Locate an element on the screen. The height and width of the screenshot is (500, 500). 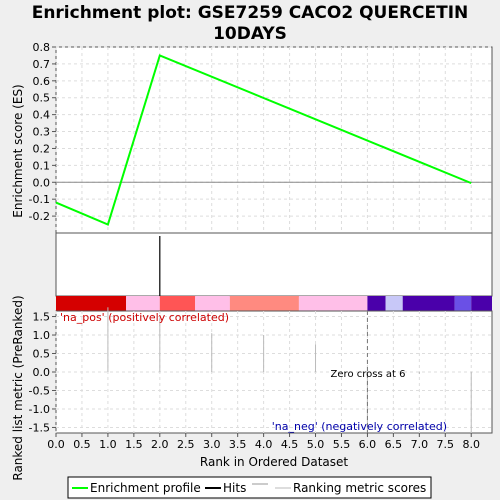
es-y-tick-label-2: 0.0 is located at coordinates (42, 182).